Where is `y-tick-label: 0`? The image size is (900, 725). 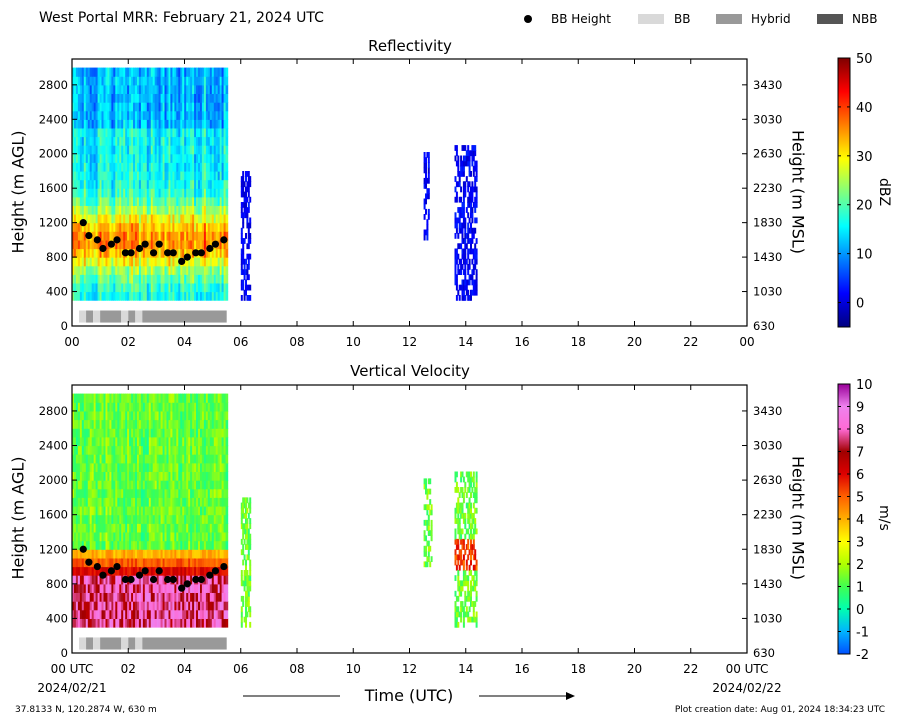
y-tick-label: 0 is located at coordinates (64, 326).